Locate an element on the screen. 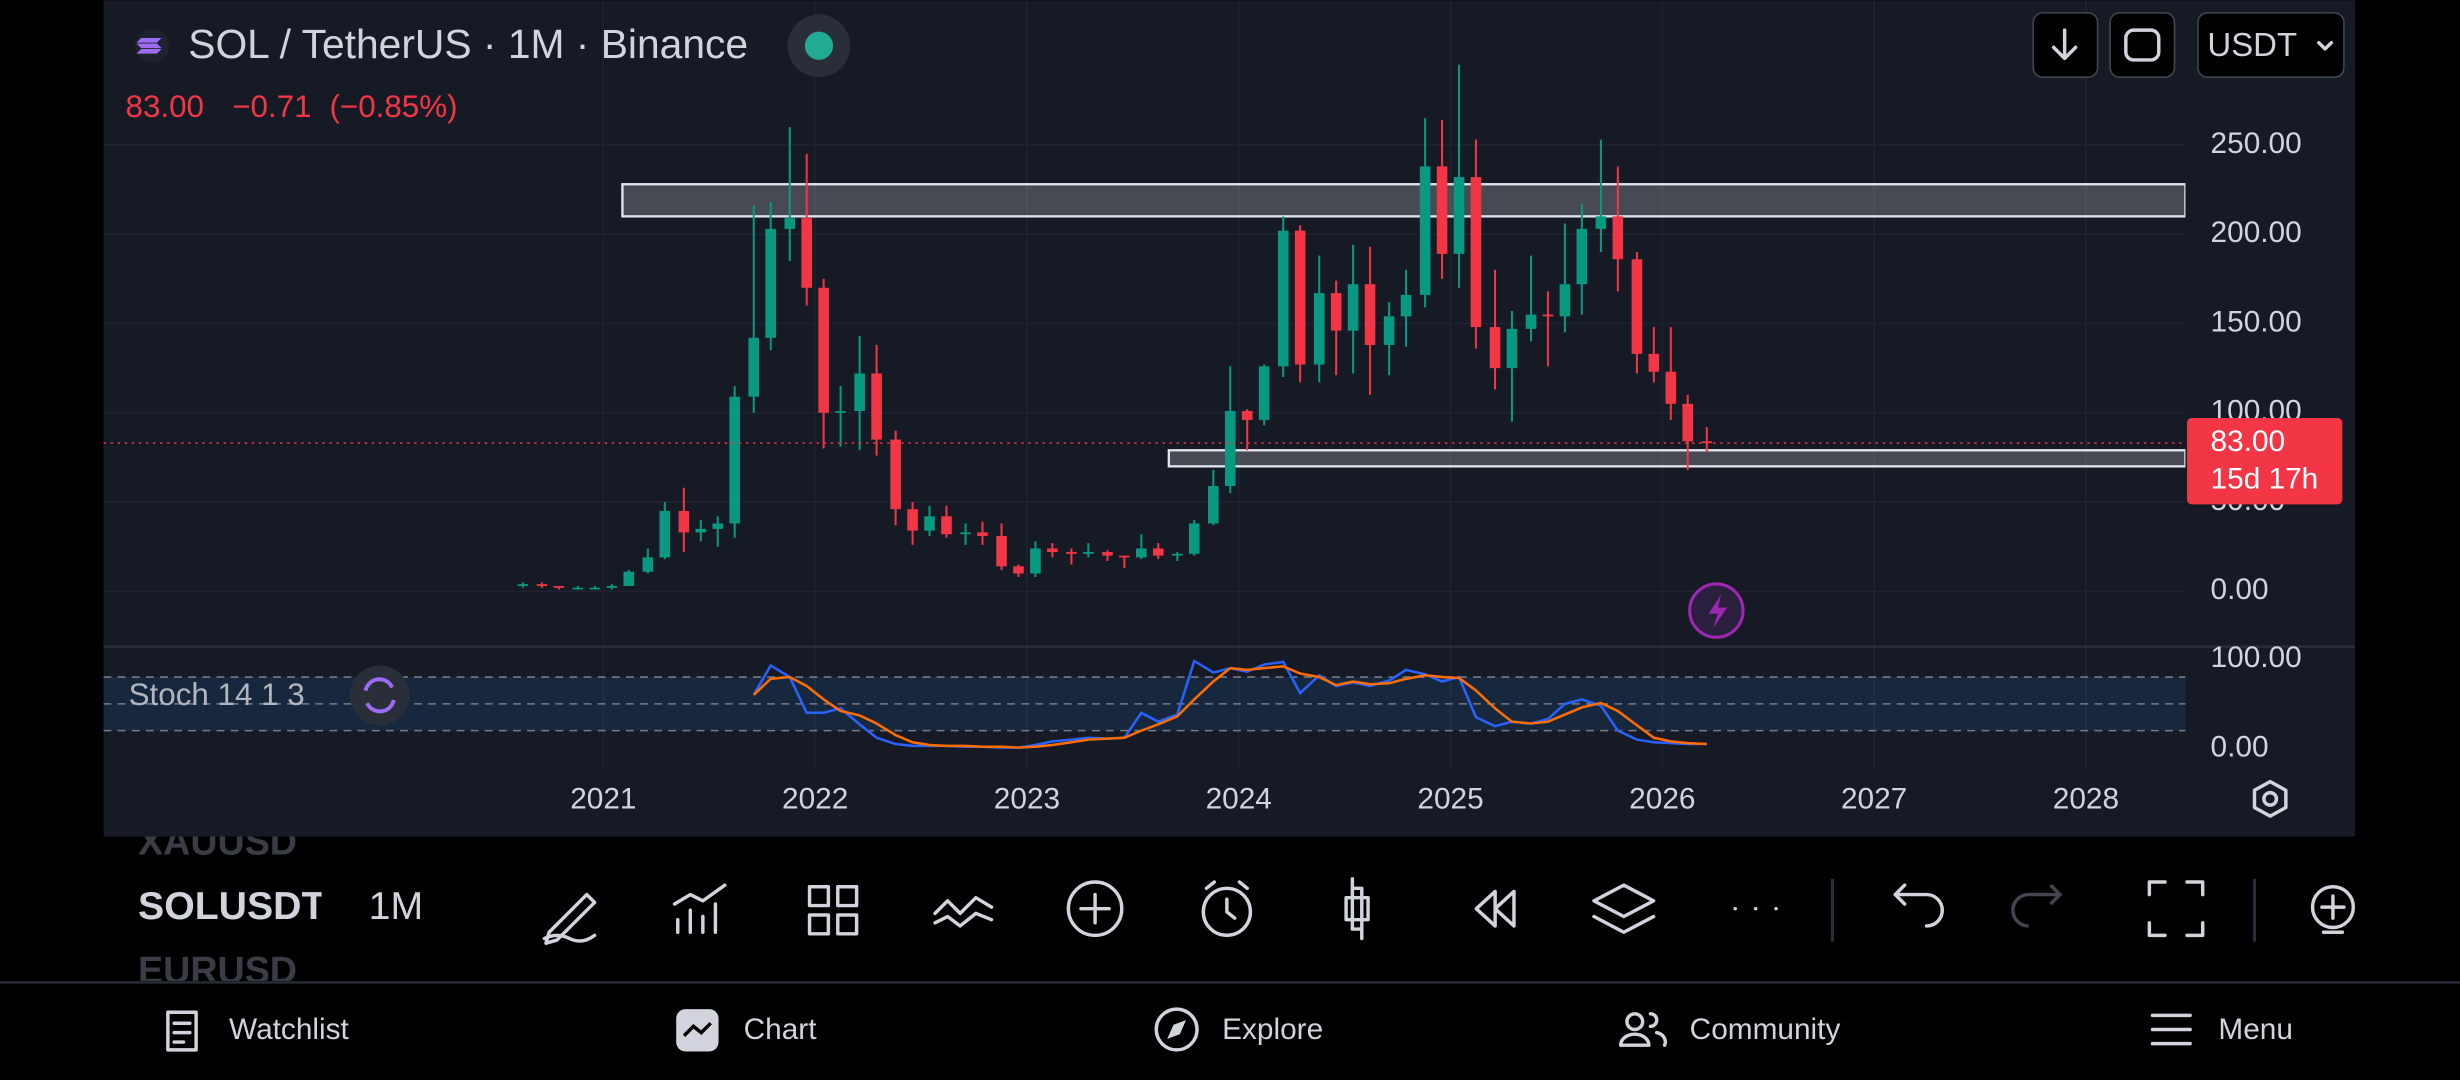  layers-tool is located at coordinates (1624, 908).